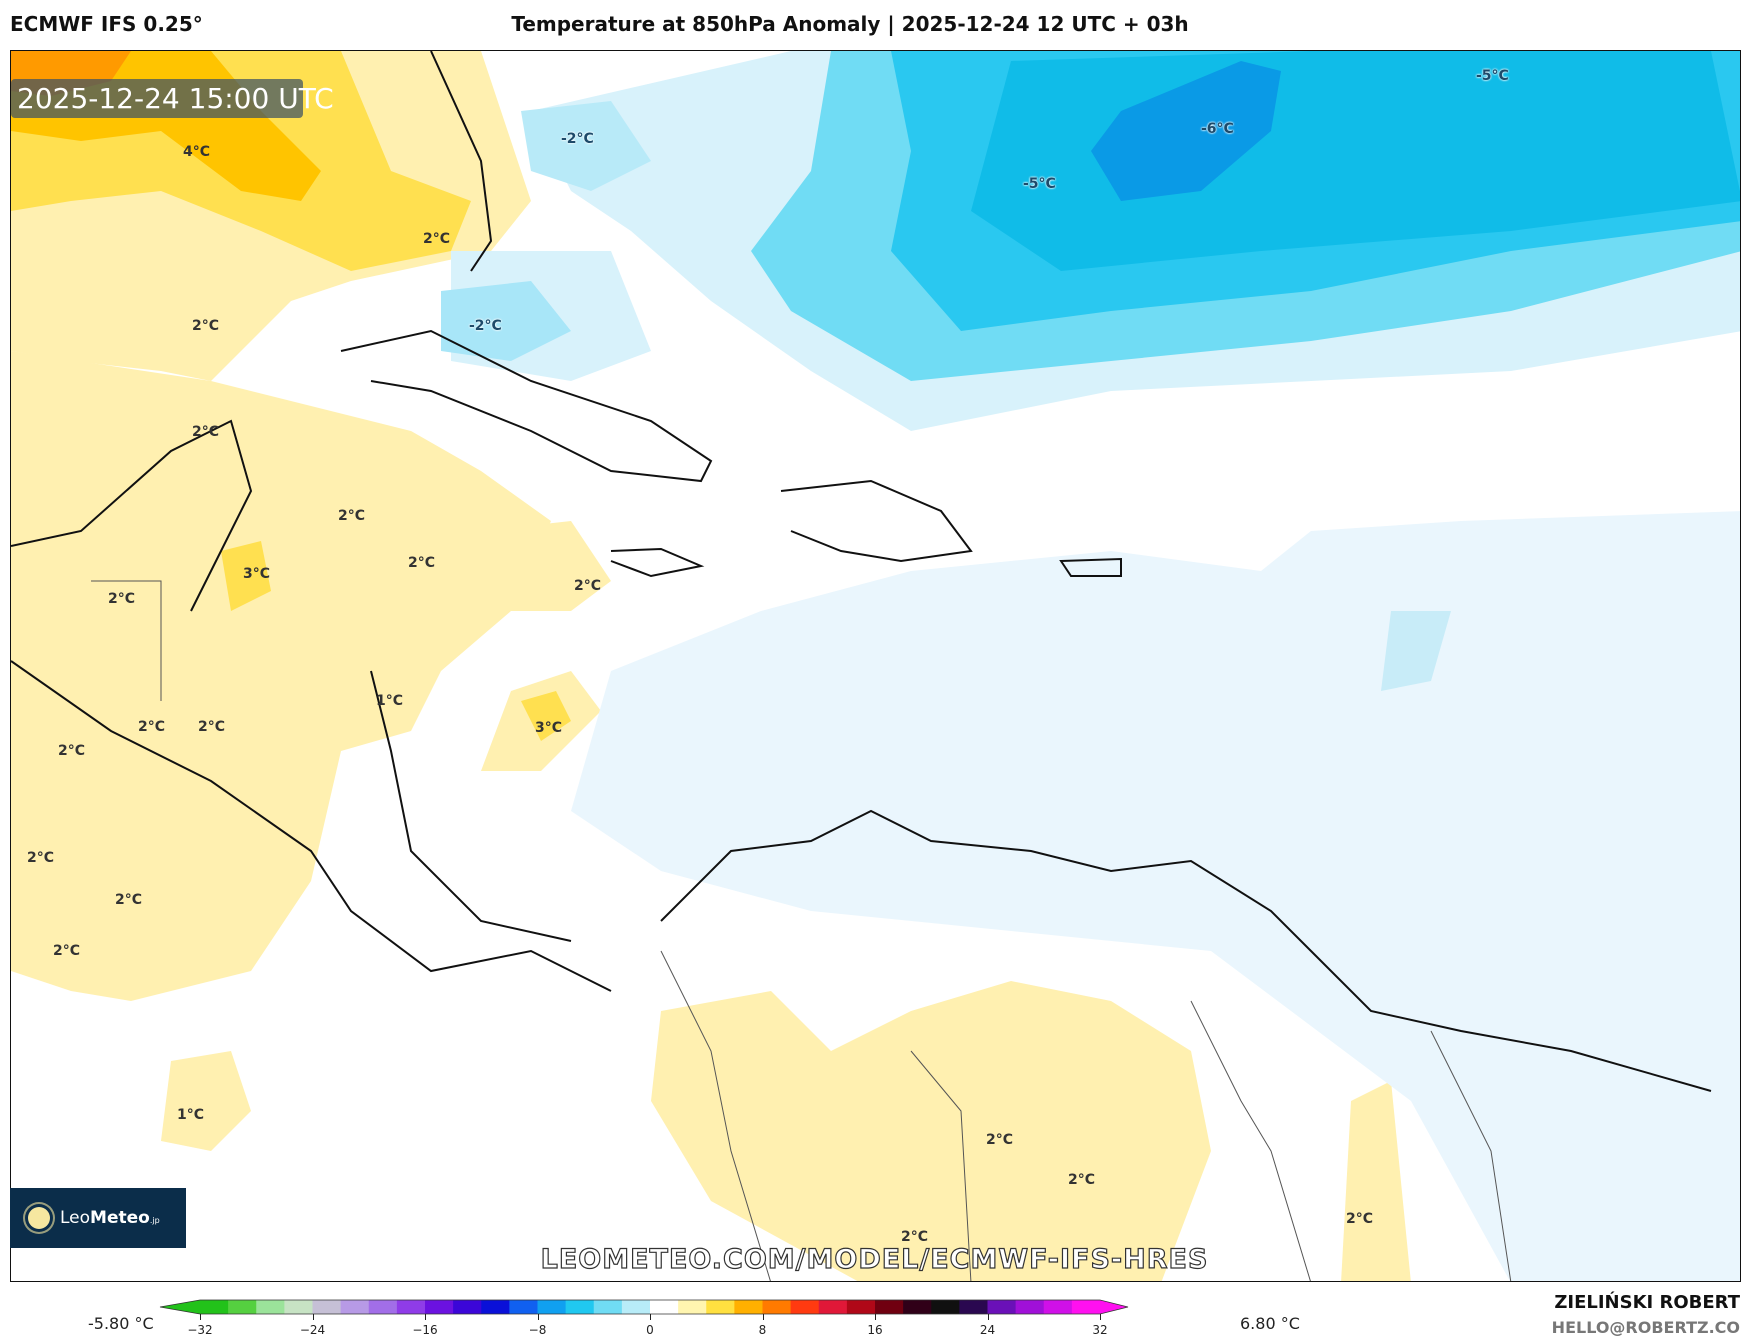  I want to click on colorbar-tick-label: 0, so click(650, 1330).